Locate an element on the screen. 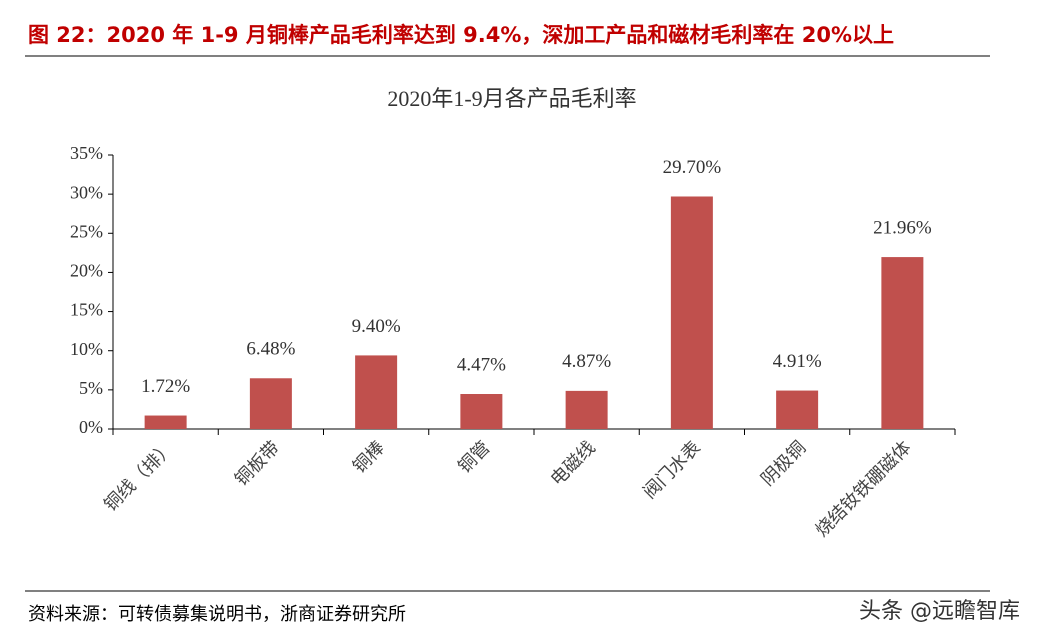 This screenshot has width=1039, height=643. value-label: 1.72% is located at coordinates (165, 386).